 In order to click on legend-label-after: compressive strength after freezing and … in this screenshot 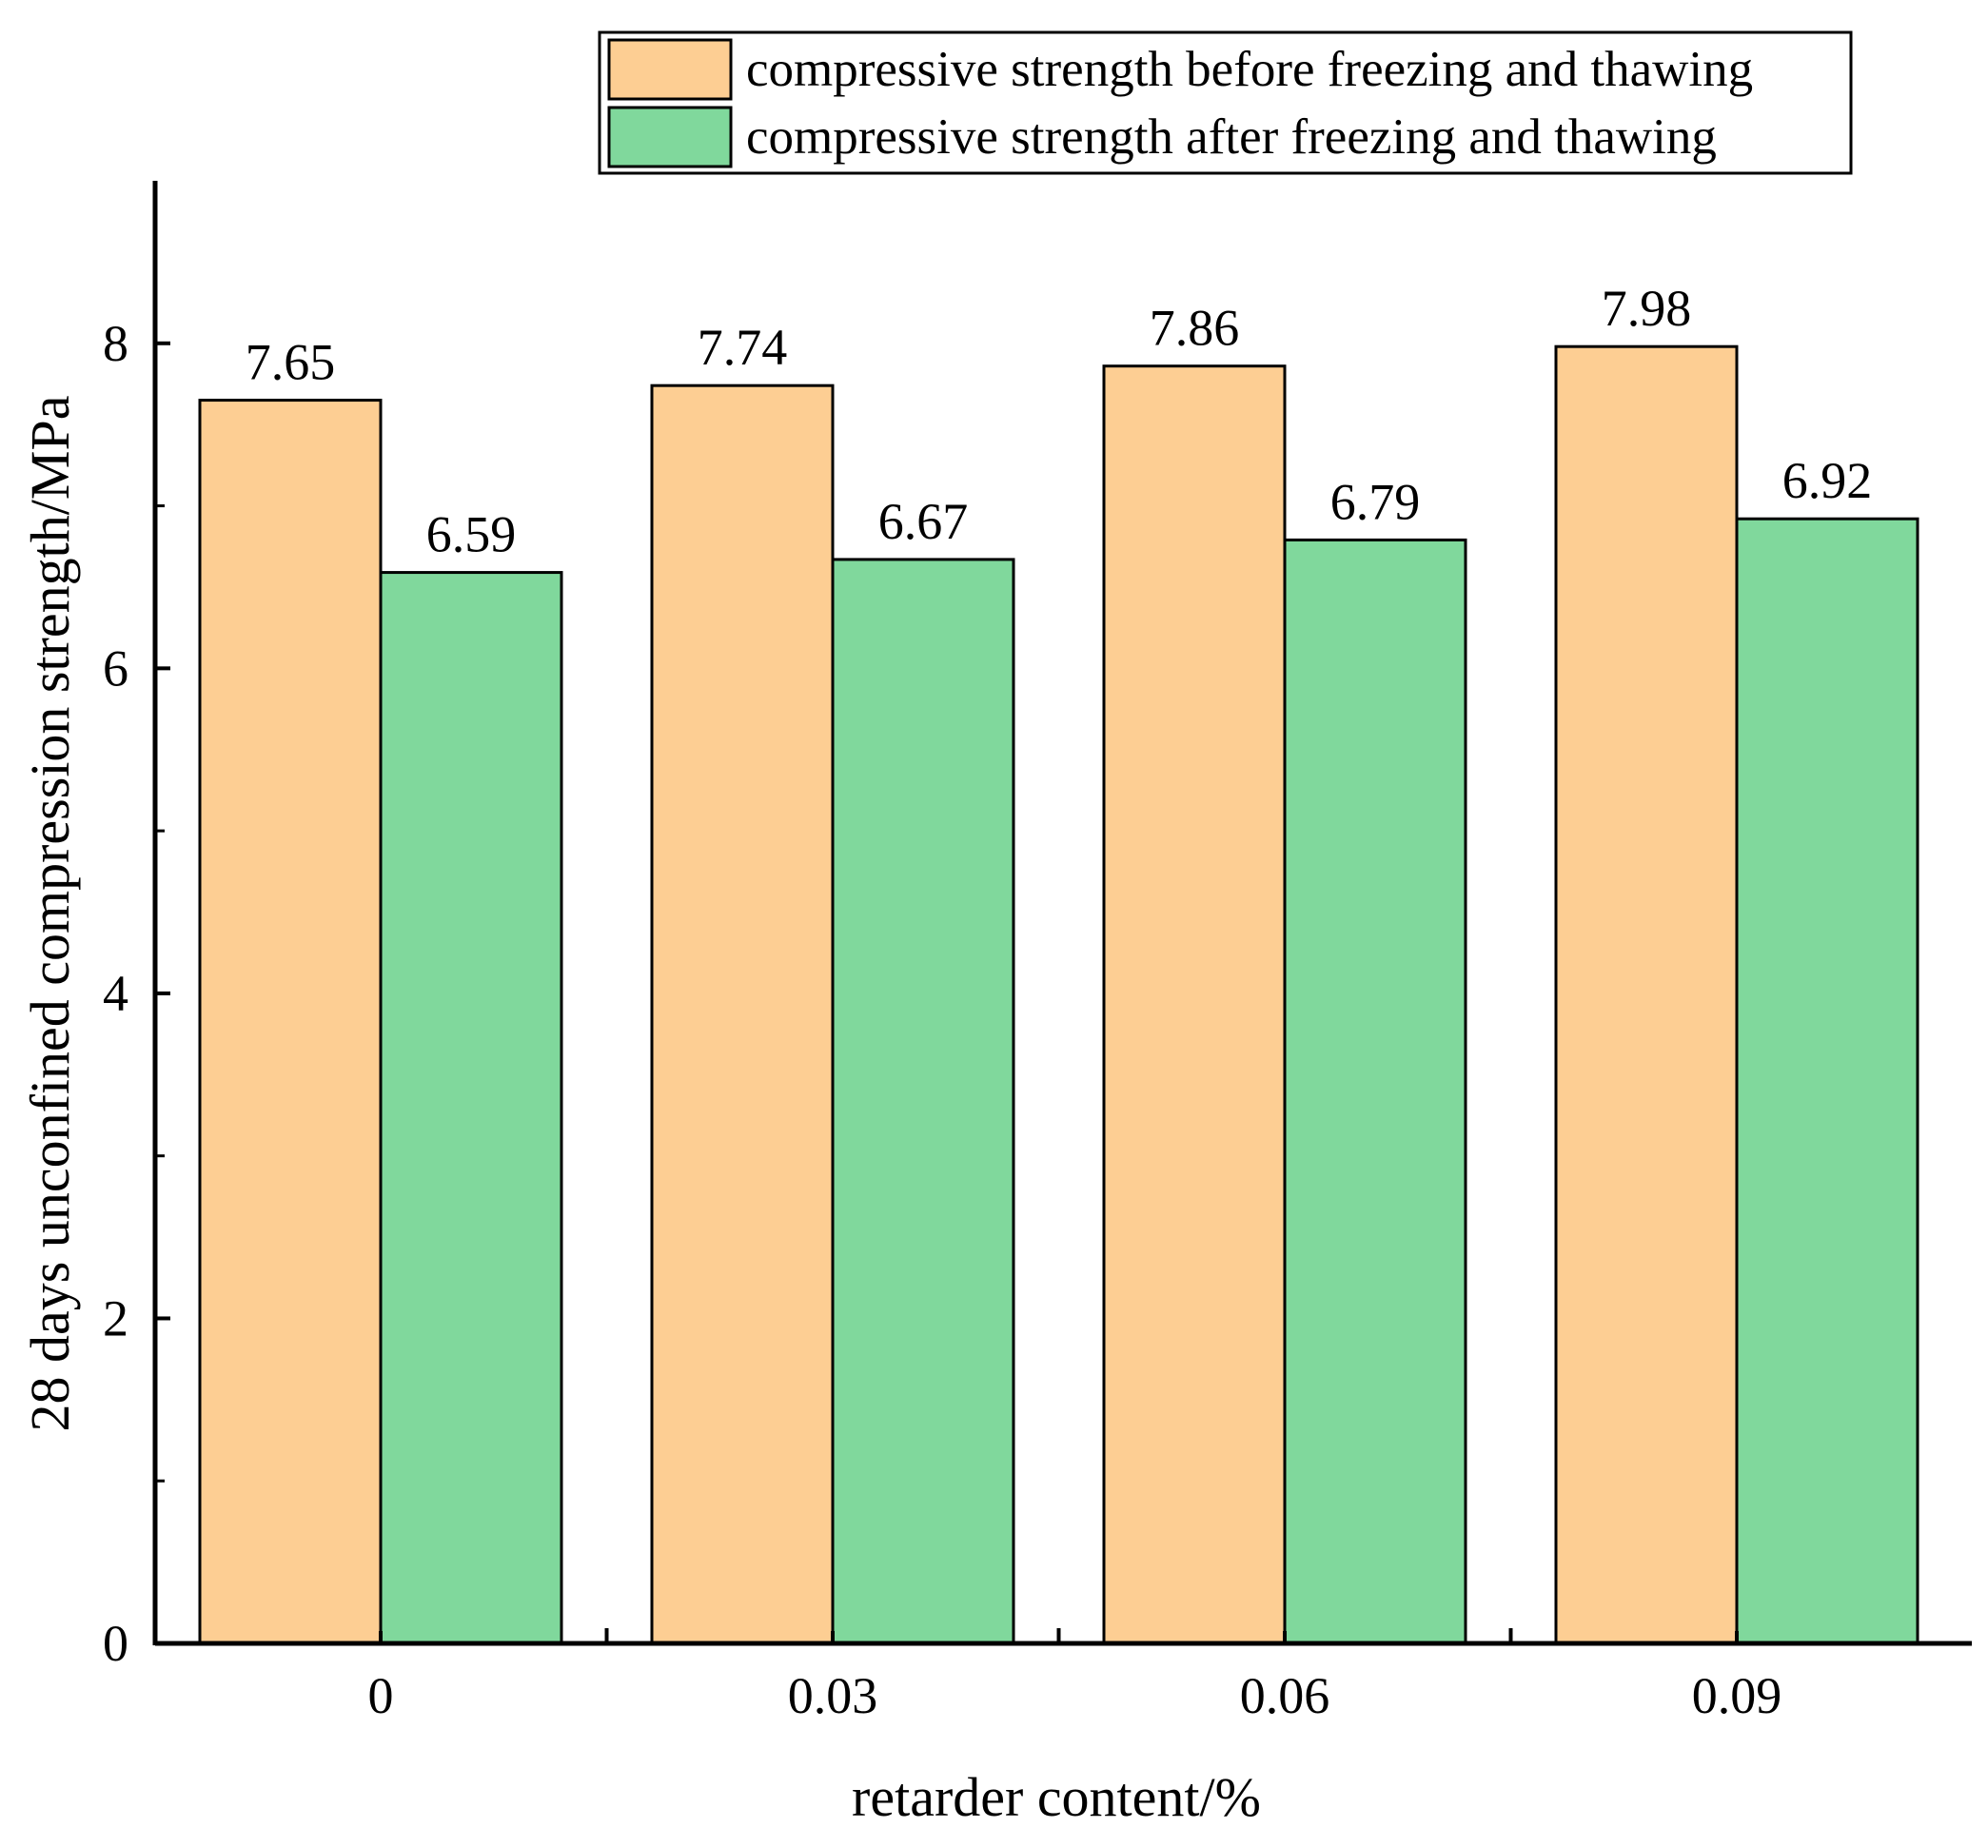, I will do `click(1231, 137)`.